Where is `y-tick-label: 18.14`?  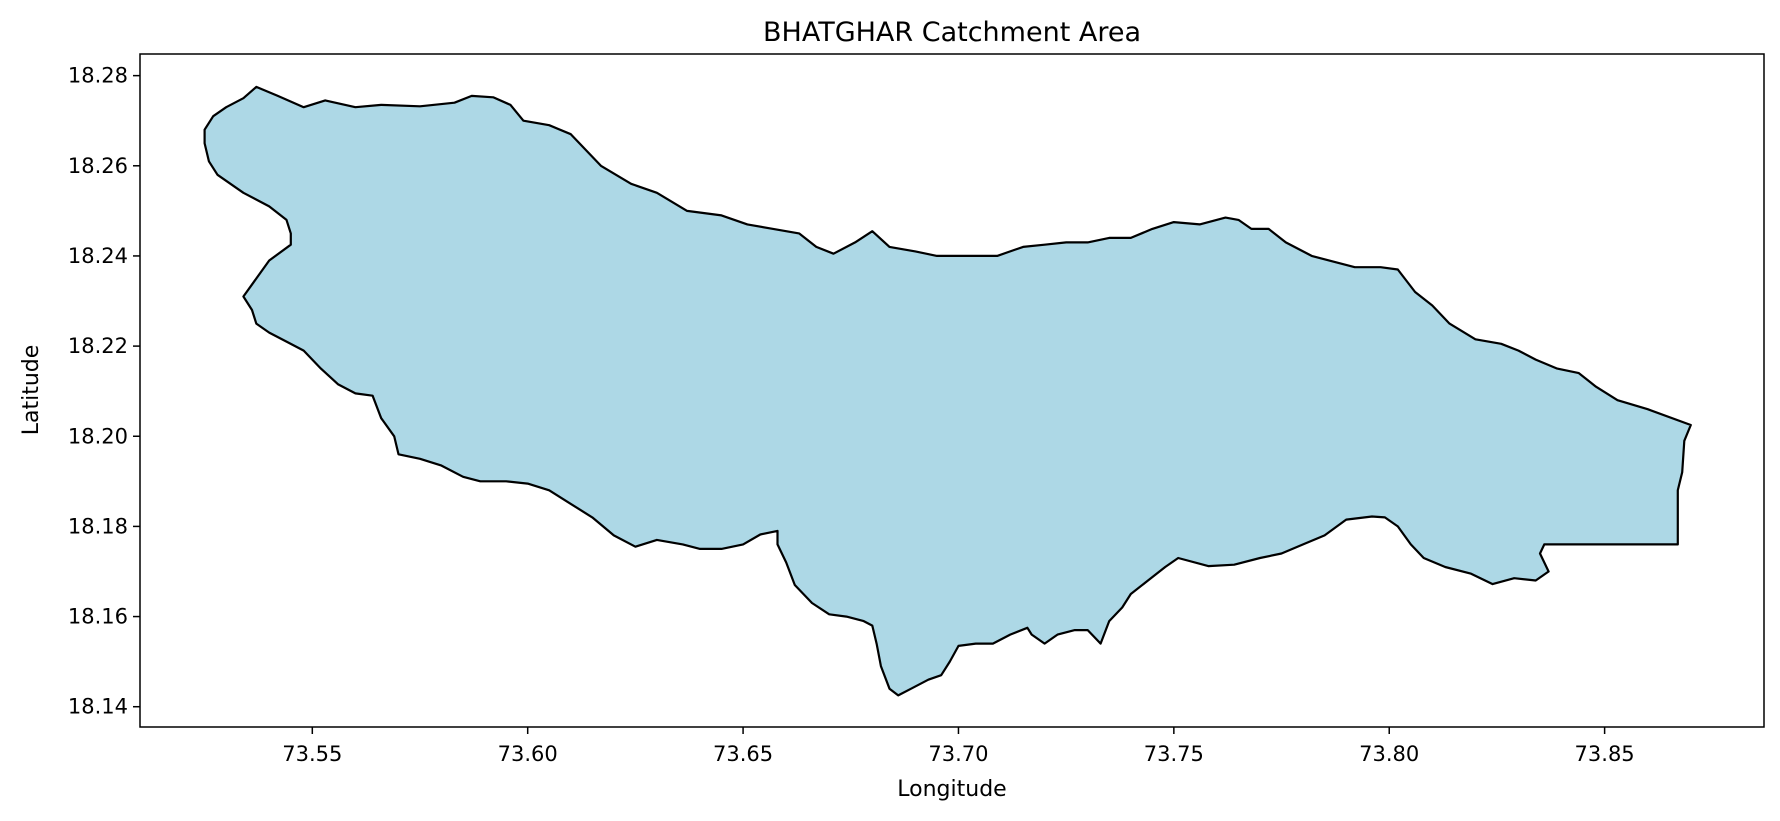 y-tick-label: 18.14 is located at coordinates (98, 707).